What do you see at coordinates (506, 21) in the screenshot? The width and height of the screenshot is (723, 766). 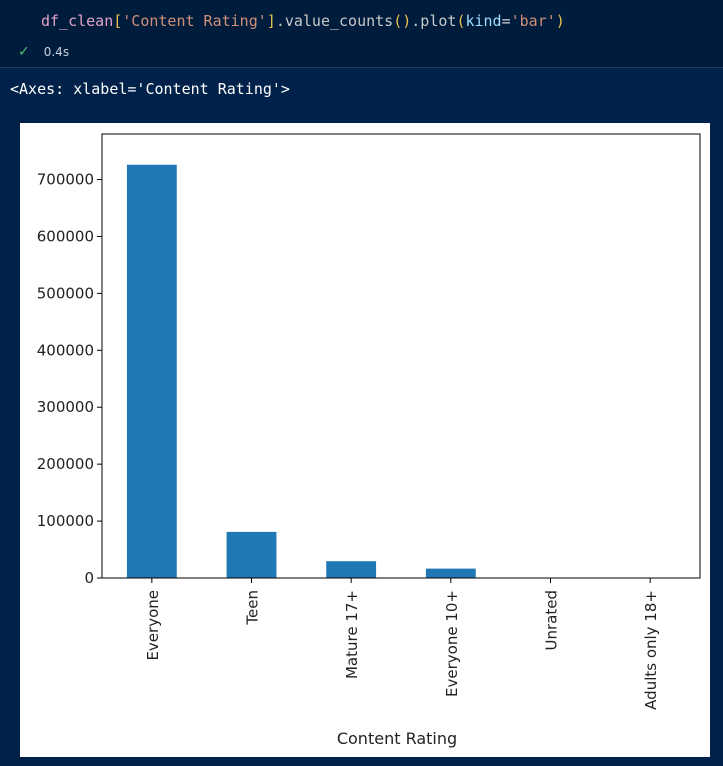 I see `code-equals: =` at bounding box center [506, 21].